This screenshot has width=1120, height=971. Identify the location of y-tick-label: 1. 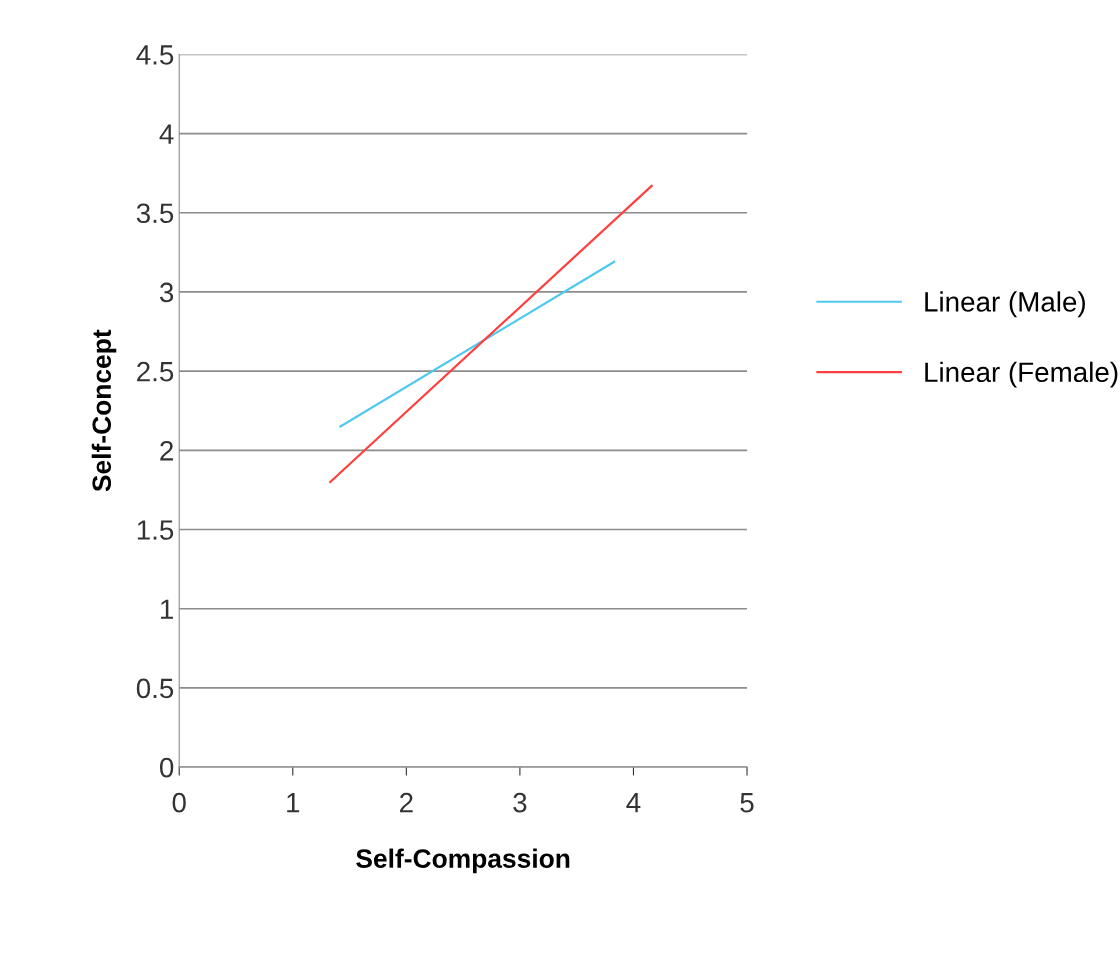
(167, 609).